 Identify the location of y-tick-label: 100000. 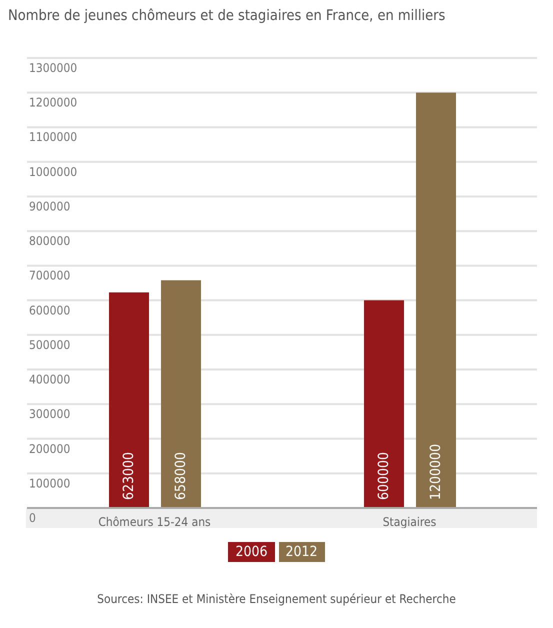
(49, 483).